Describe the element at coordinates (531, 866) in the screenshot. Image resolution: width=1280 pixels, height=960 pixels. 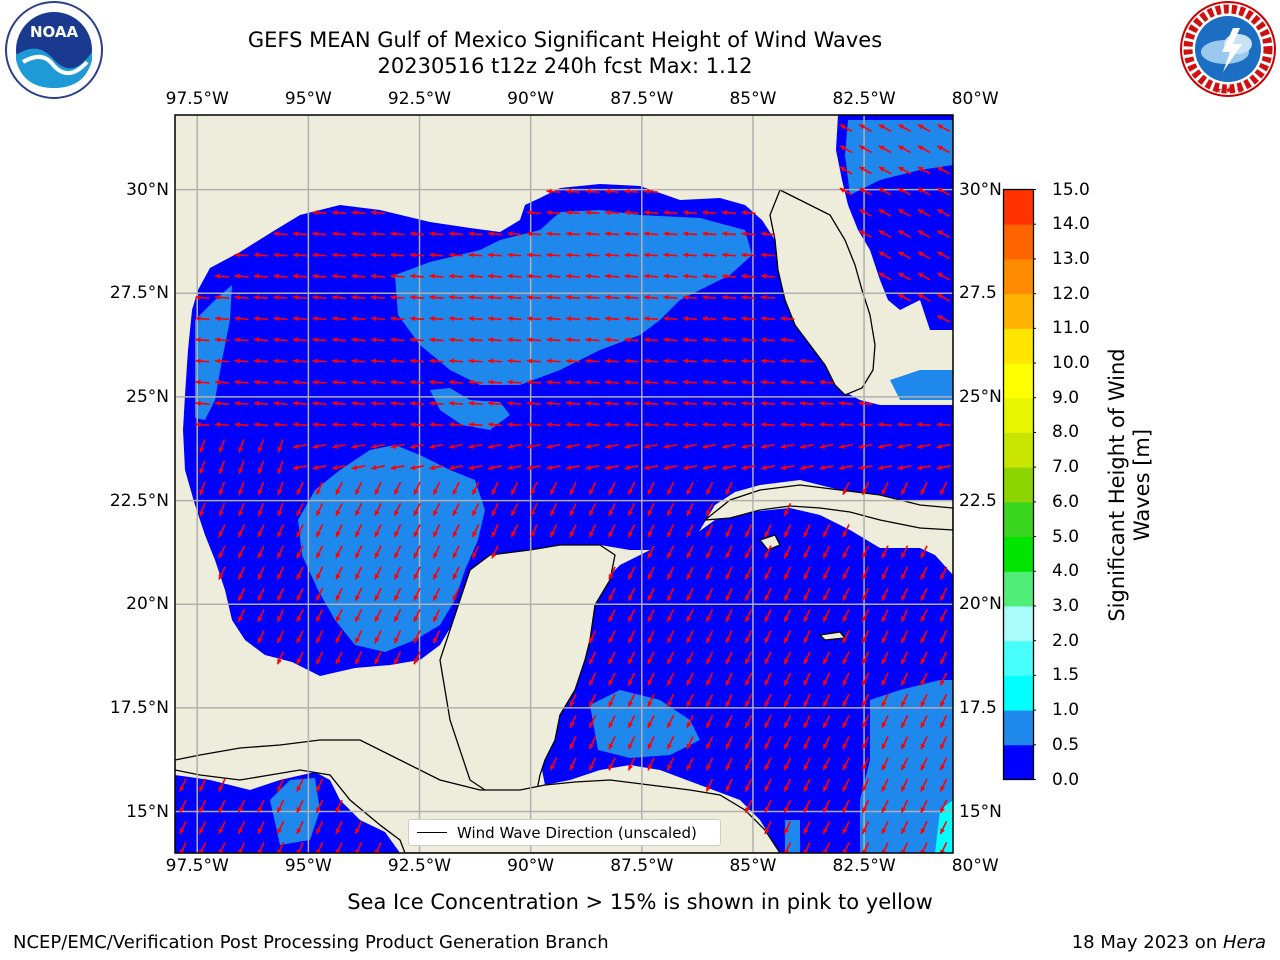
I see `x-tick-bottom: 90°W` at that location.